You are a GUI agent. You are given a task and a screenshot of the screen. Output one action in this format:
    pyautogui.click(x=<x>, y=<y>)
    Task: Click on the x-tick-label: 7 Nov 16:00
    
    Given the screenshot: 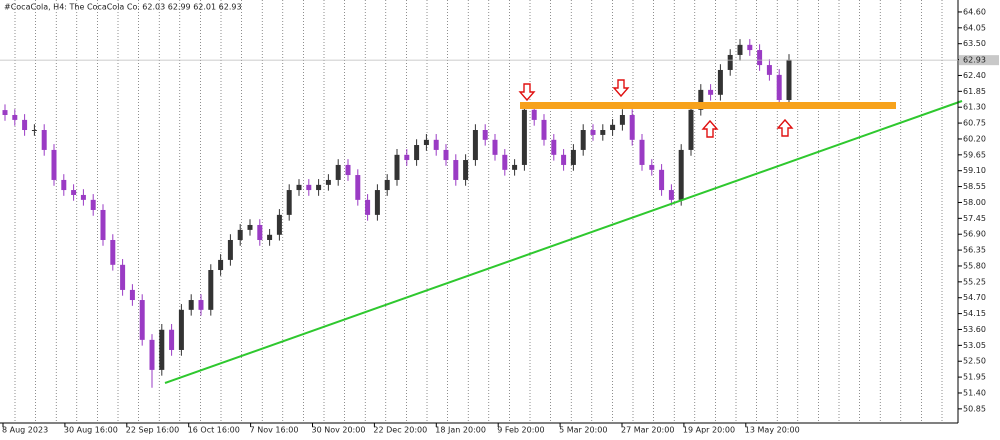 What is the action you would take?
    pyautogui.click(x=274, y=430)
    